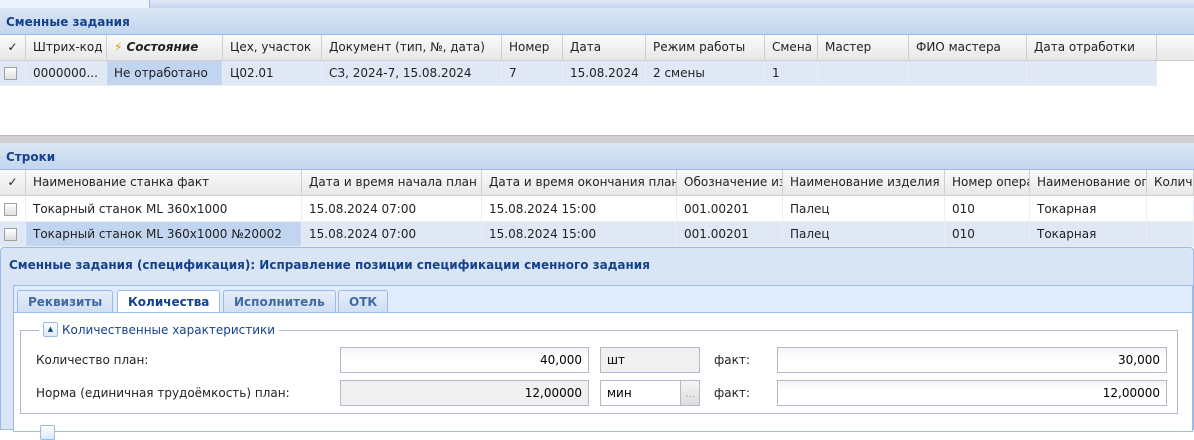 This screenshot has width=1194, height=440. Describe the element at coordinates (791, 47) in the screenshot. I see `column-header: Смена` at that location.